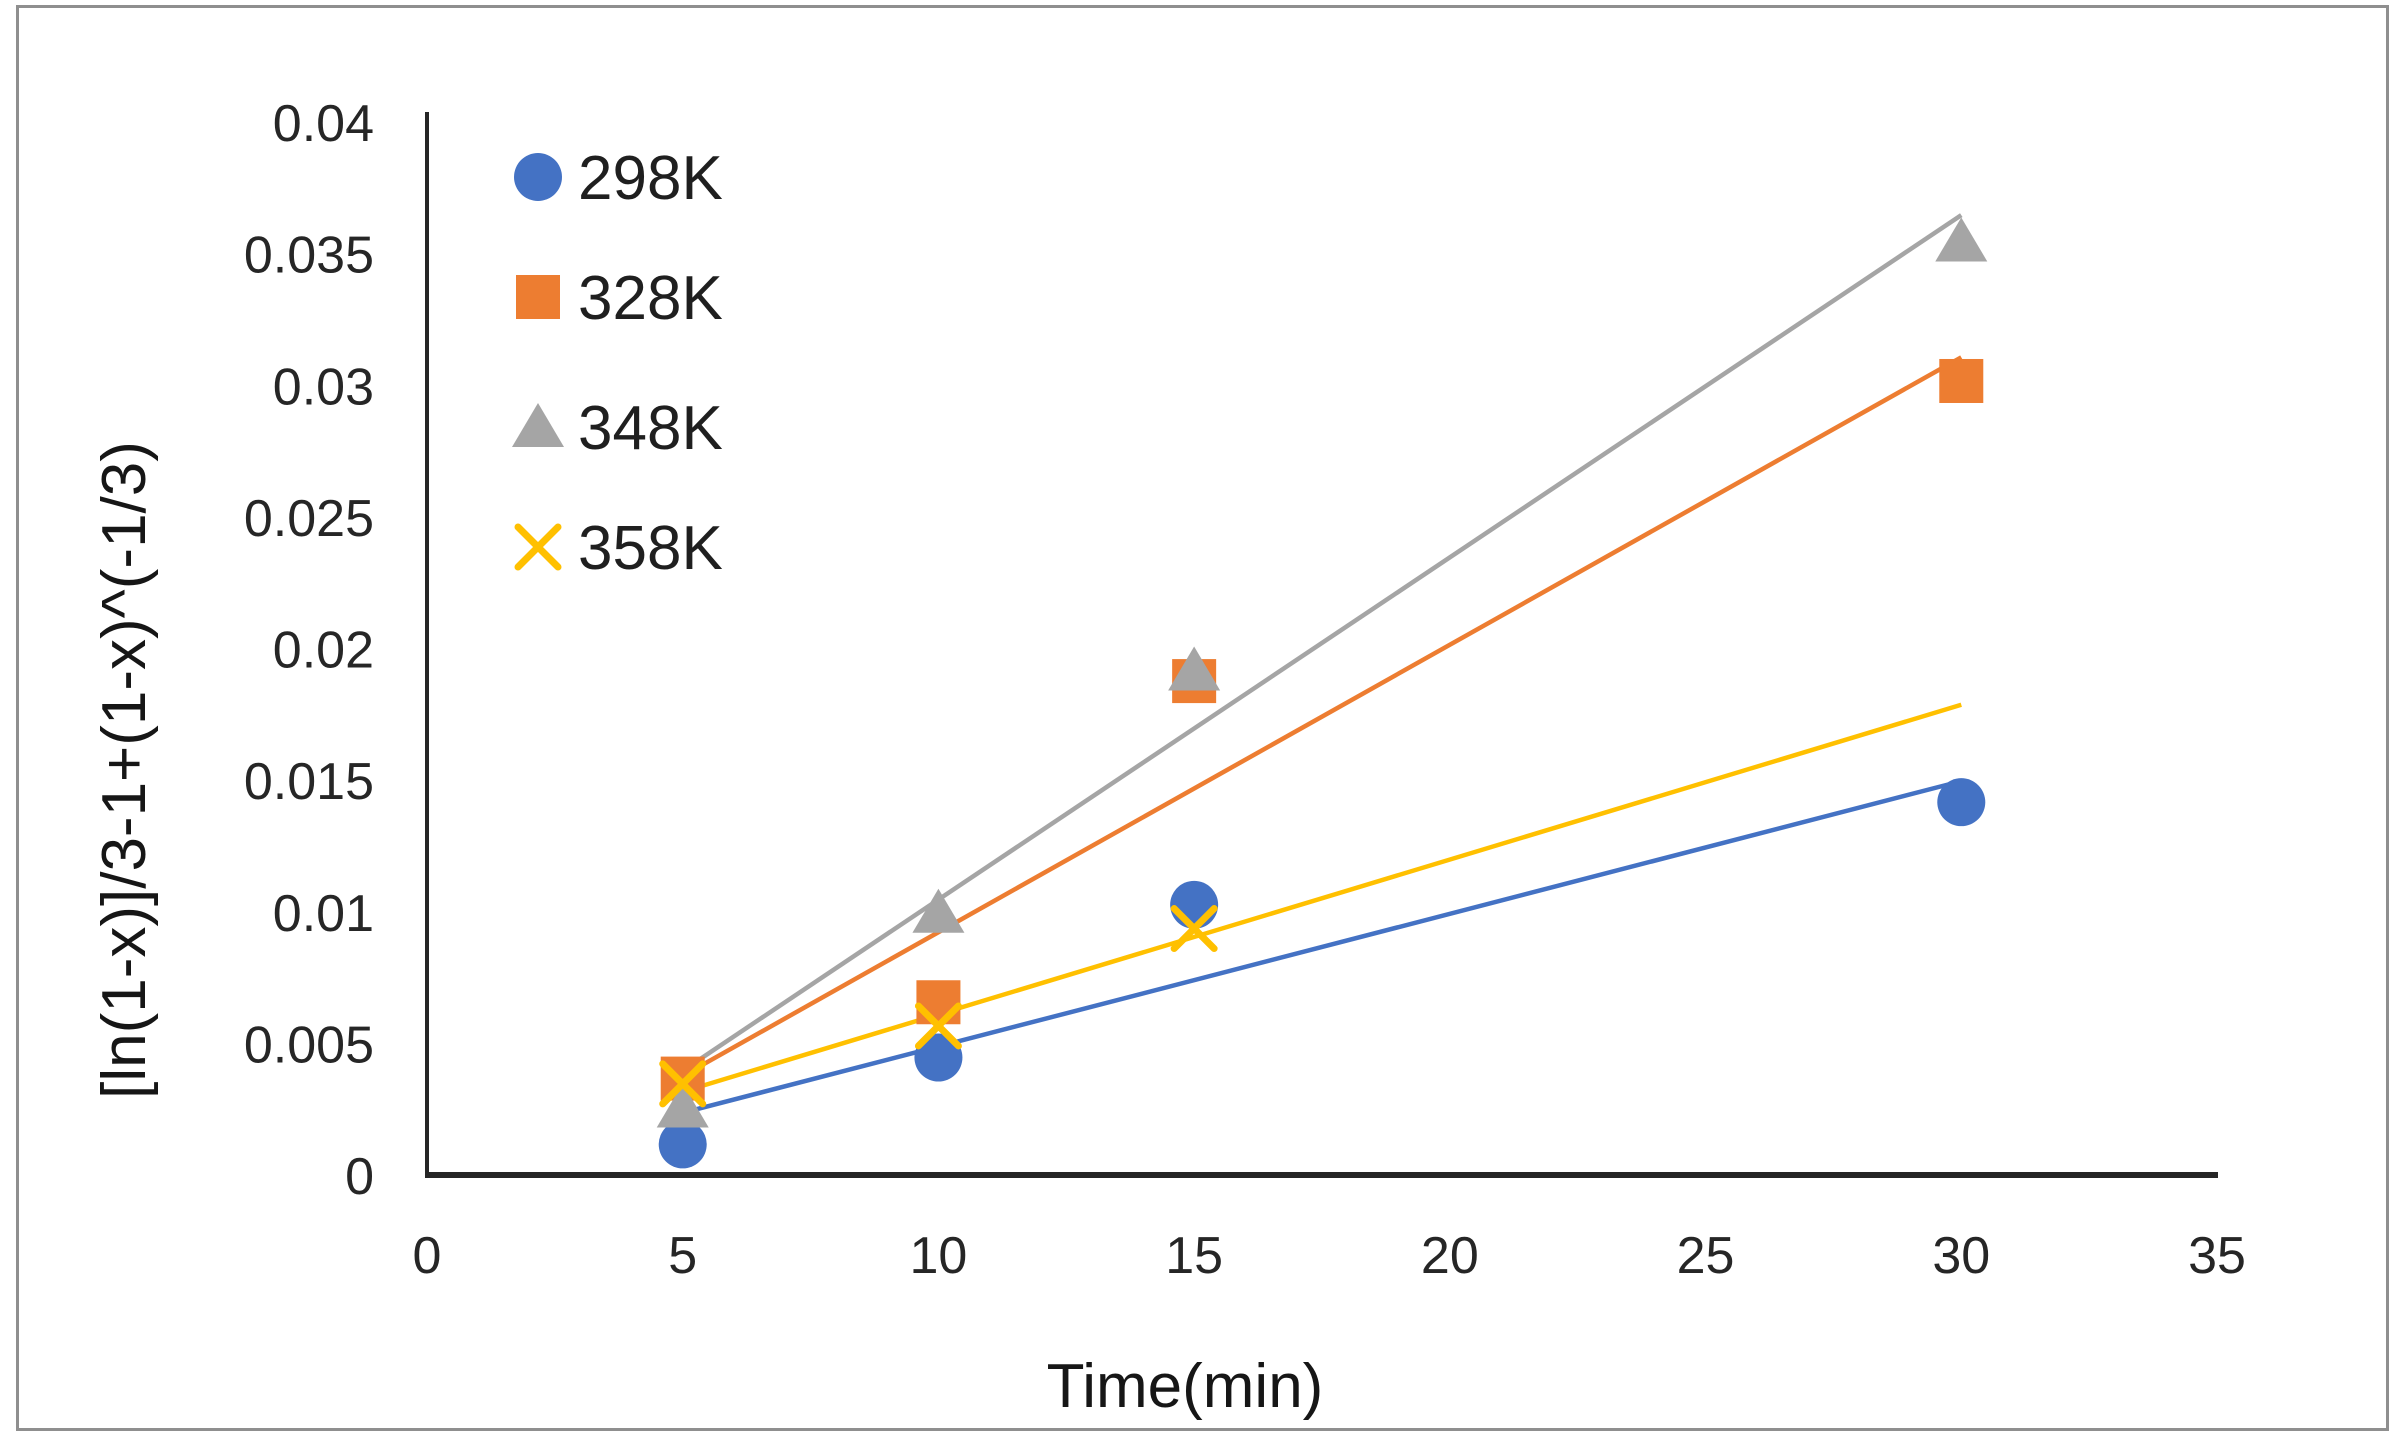 The width and height of the screenshot is (2401, 1441). Describe the element at coordinates (1450, 1256) in the screenshot. I see `x-tick-label: 20` at that location.